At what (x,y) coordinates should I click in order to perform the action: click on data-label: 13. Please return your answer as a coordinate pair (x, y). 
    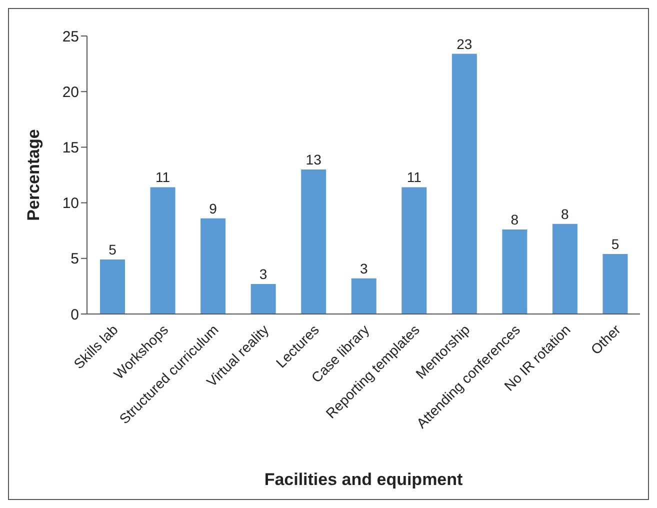
    Looking at the image, I should click on (314, 159).